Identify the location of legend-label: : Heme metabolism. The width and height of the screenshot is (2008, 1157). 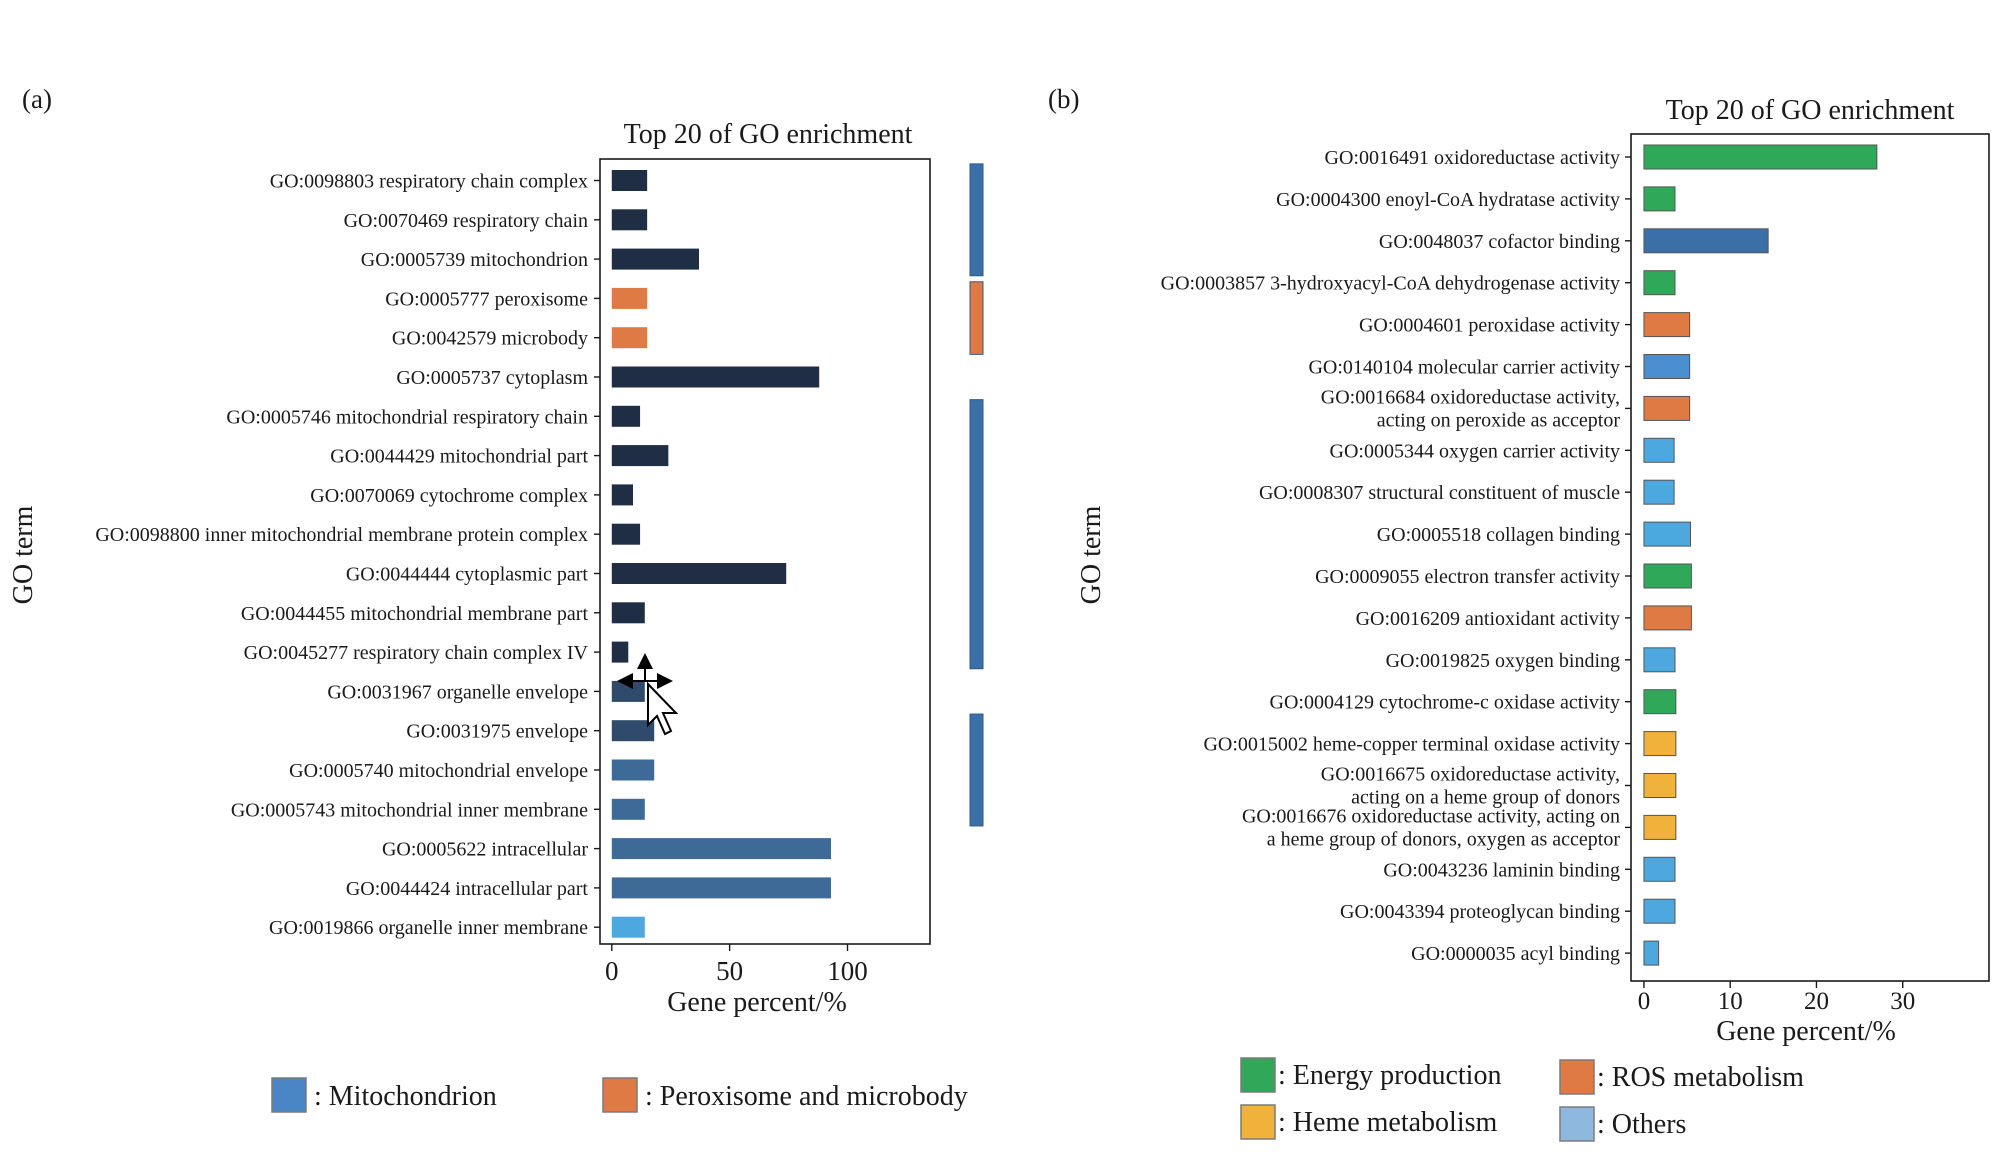
(1388, 1122).